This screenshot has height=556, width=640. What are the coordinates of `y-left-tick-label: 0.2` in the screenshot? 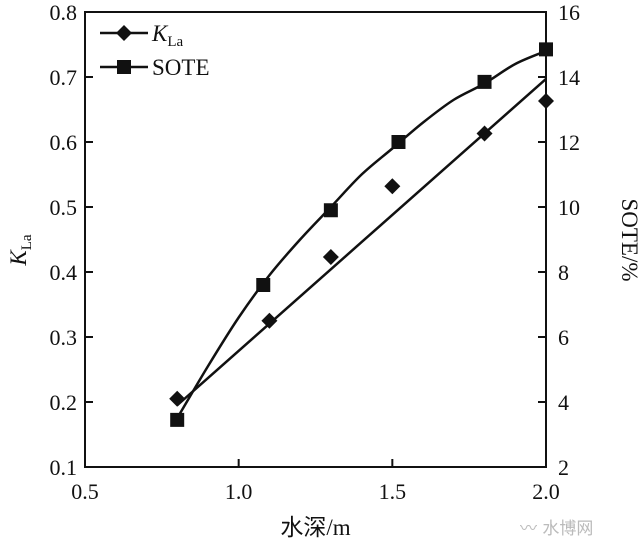 It's located at (64, 402).